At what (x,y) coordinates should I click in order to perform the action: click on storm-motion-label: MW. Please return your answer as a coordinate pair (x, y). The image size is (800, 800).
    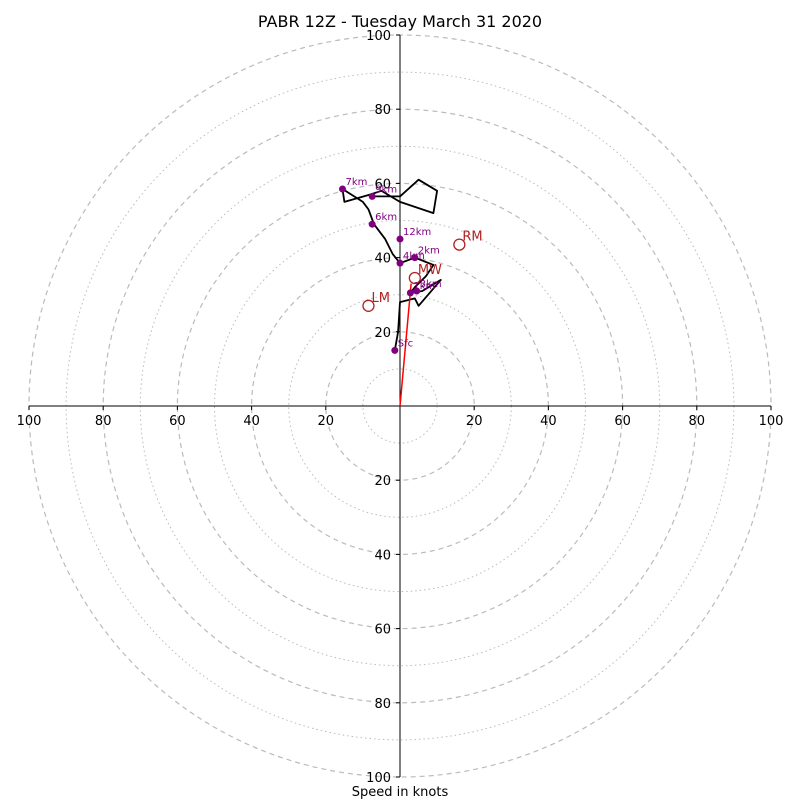
    Looking at the image, I should click on (430, 270).